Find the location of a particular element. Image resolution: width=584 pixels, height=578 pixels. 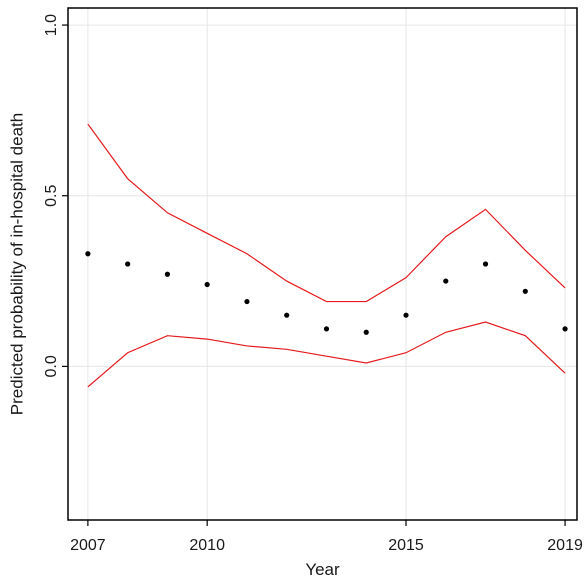

x-tick-label: 2019 is located at coordinates (565, 545).